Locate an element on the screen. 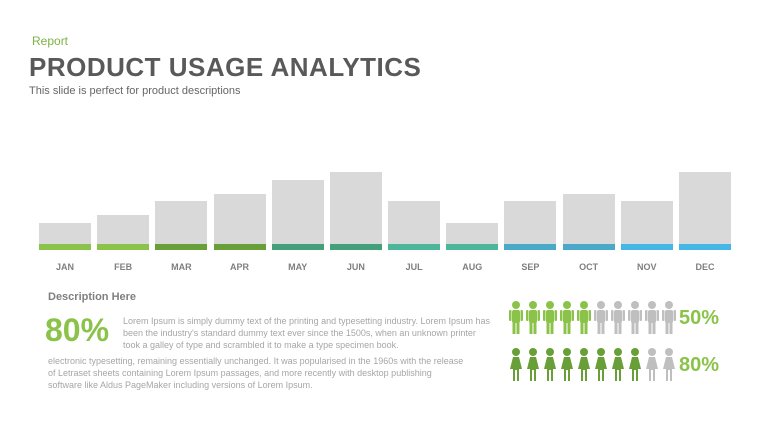  bar-dec is located at coordinates (704, 211).